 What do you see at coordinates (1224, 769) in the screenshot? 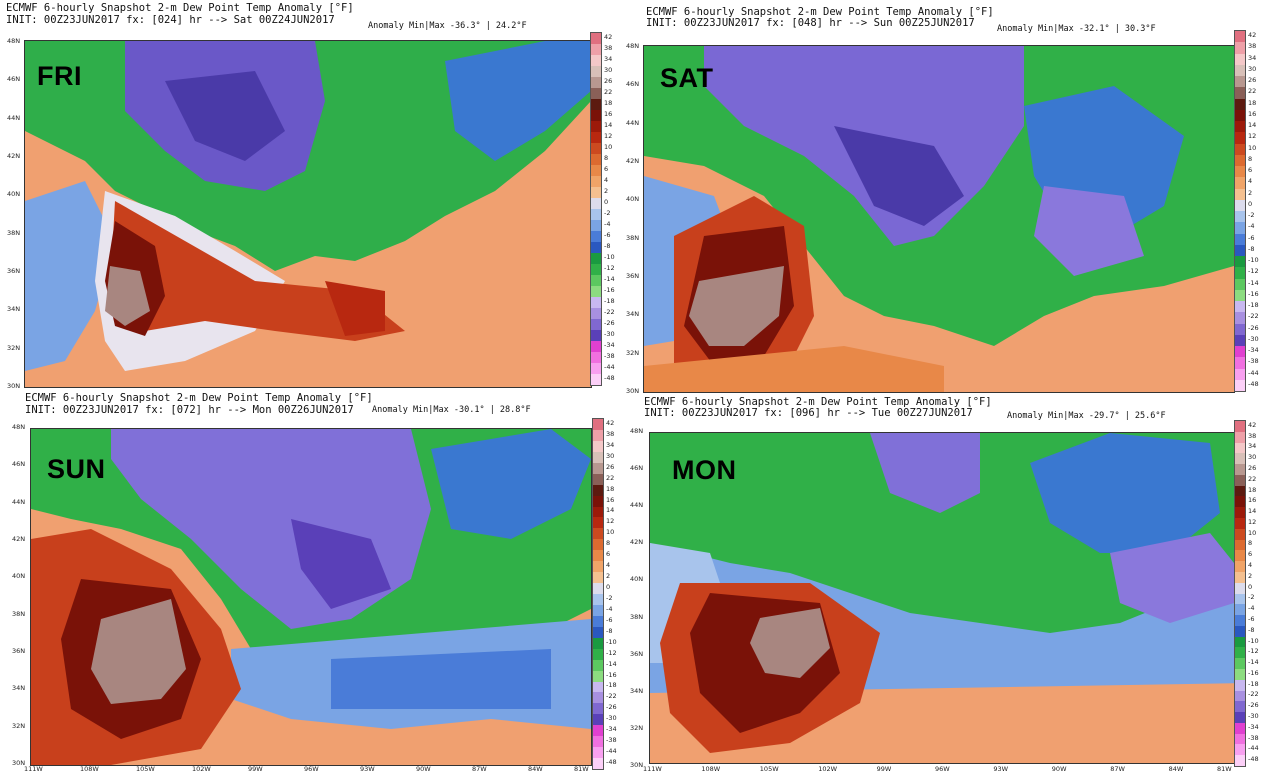
I see `lon-label: 81W` at bounding box center [1224, 769].